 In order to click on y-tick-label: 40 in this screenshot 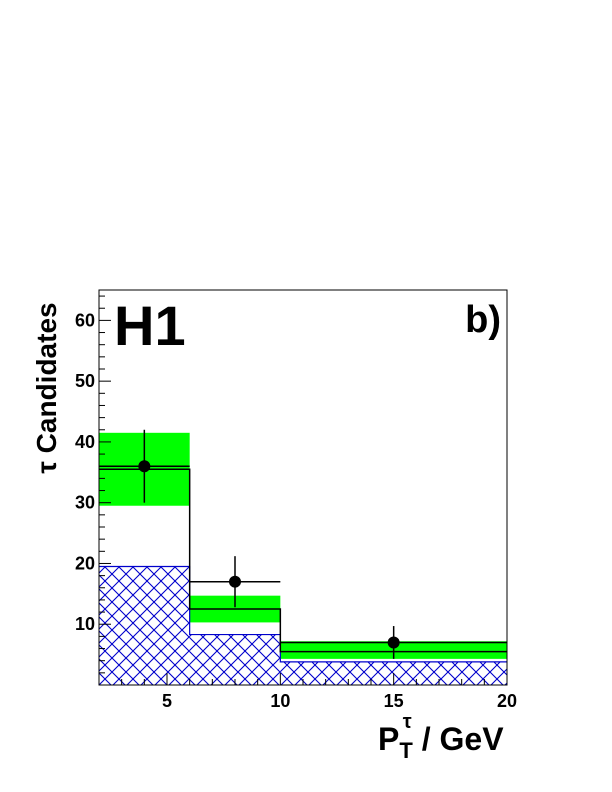, I will do `click(85, 442)`.